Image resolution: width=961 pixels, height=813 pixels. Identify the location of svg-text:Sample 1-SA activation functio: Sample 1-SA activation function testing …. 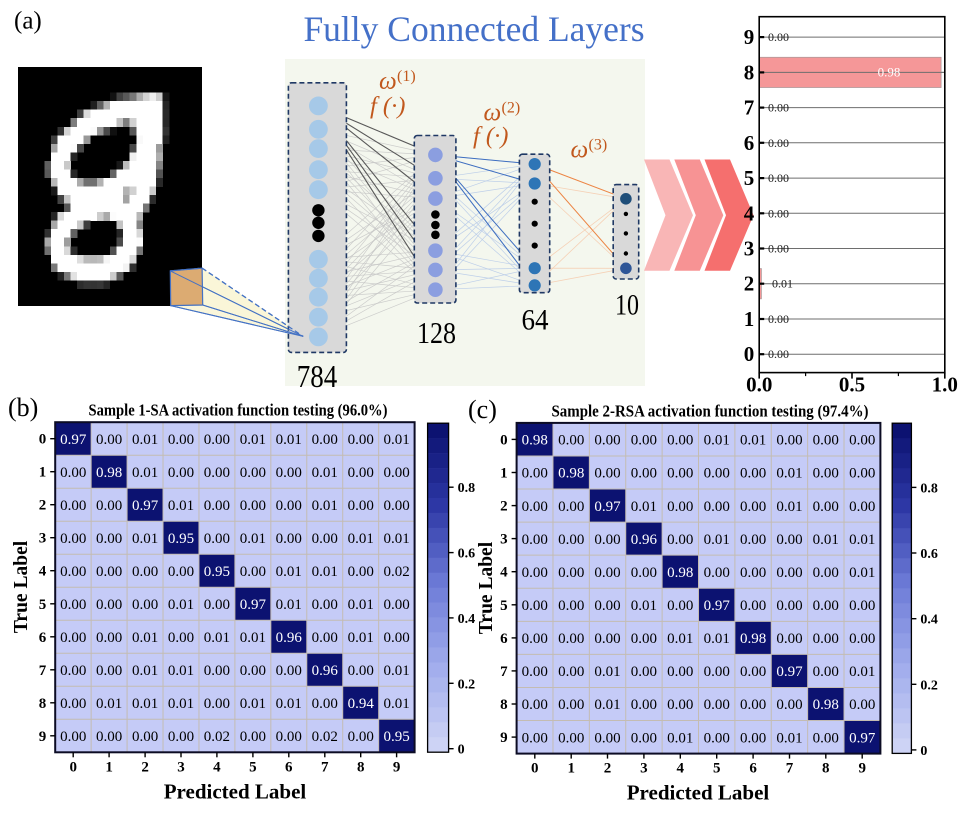
(238, 410).